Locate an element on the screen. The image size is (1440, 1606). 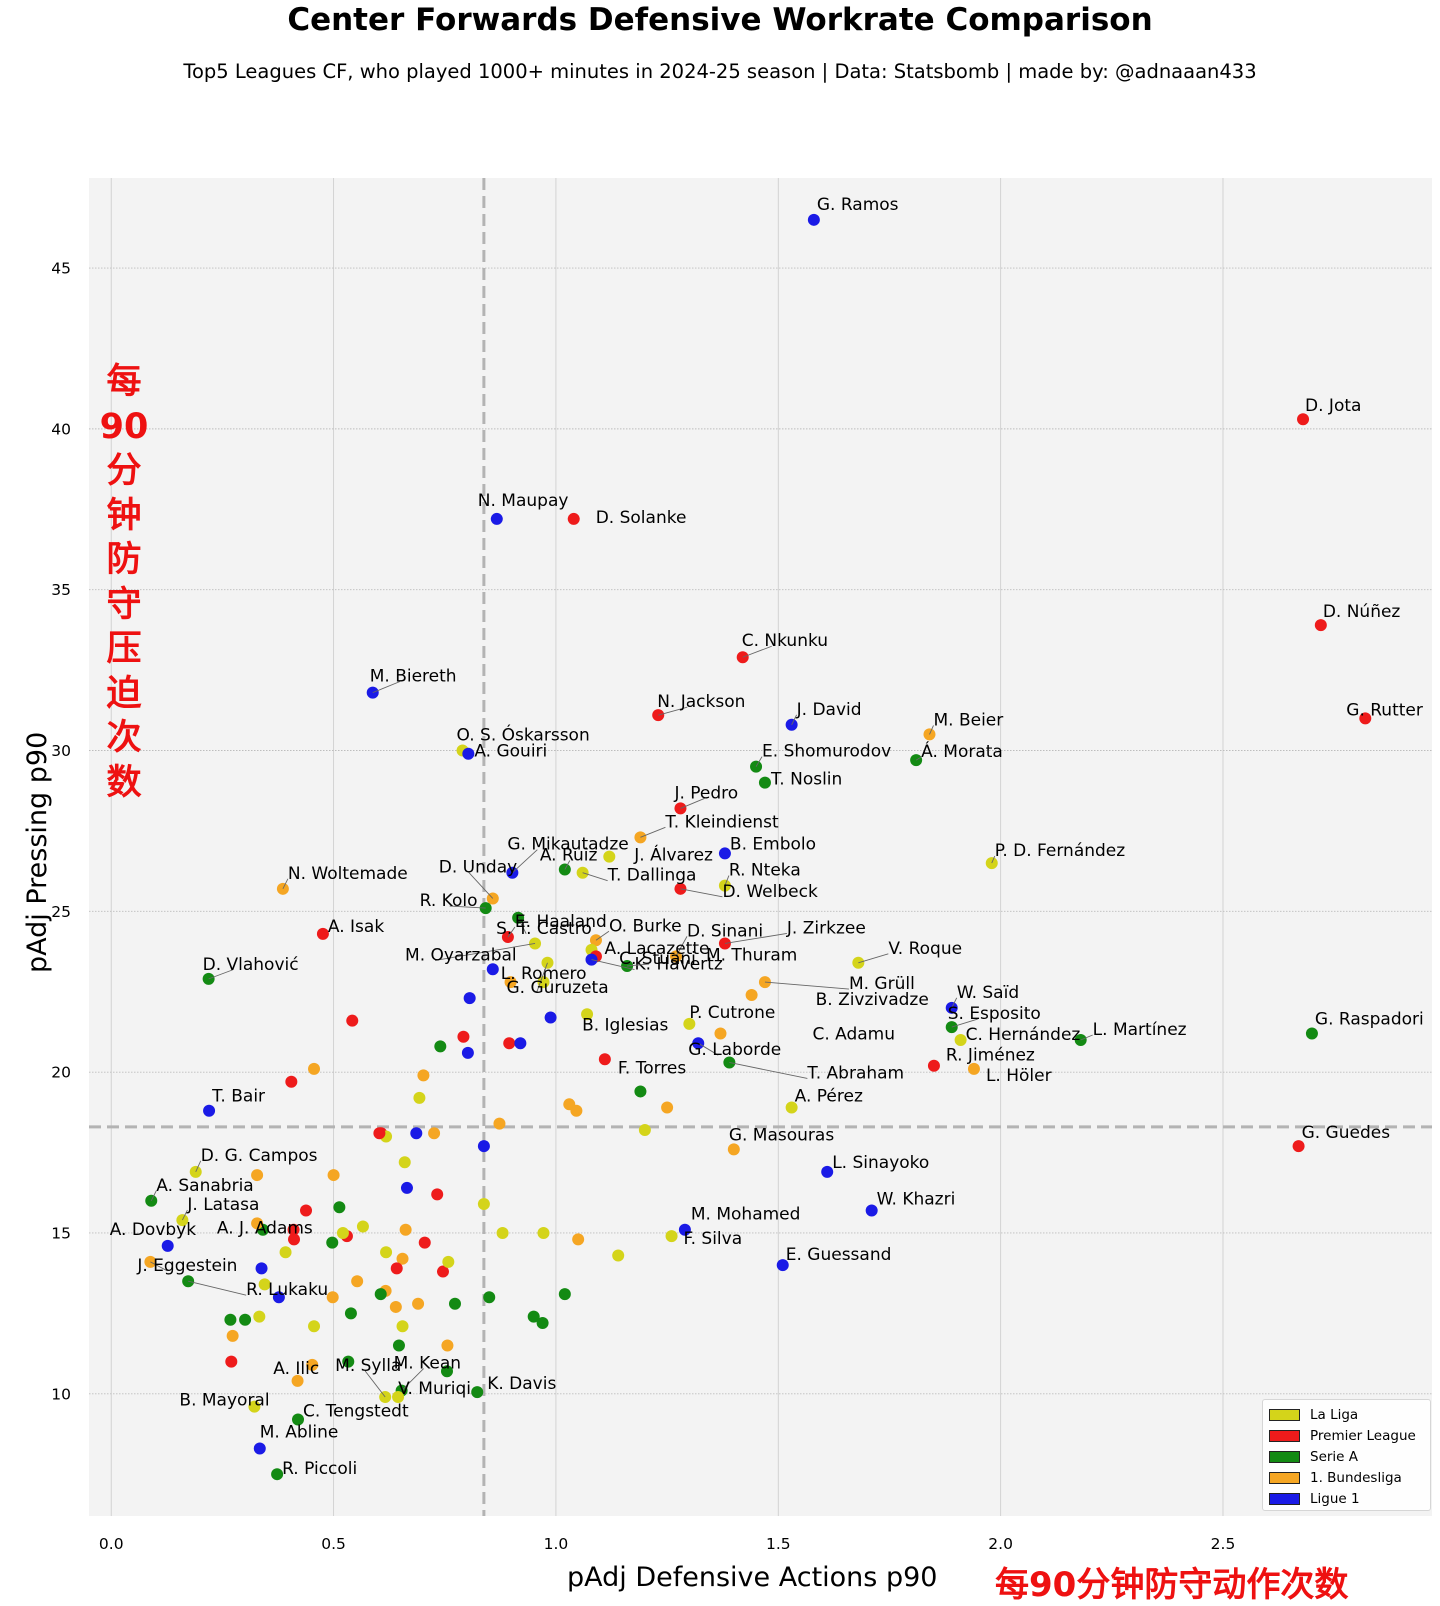
y-axis-label-chinese-char: 90 is located at coordinates (124, 426).